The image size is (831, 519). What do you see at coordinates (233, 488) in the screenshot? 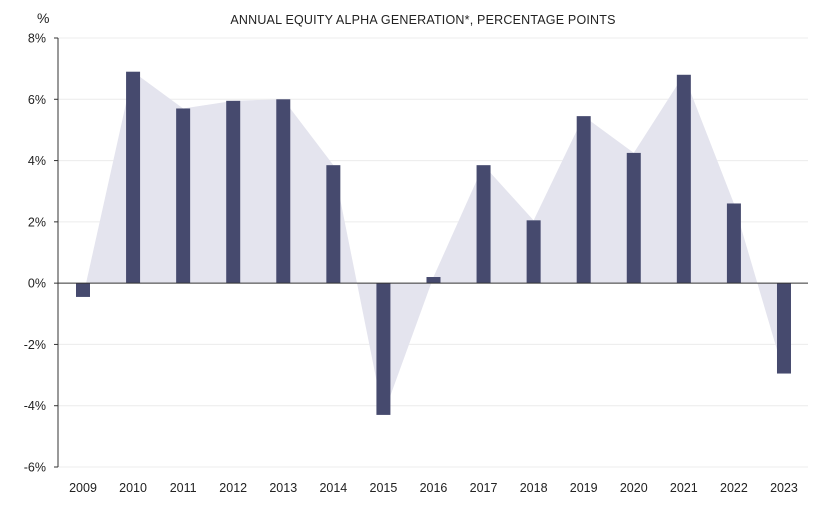
I see `x-tick-label: 2012` at bounding box center [233, 488].